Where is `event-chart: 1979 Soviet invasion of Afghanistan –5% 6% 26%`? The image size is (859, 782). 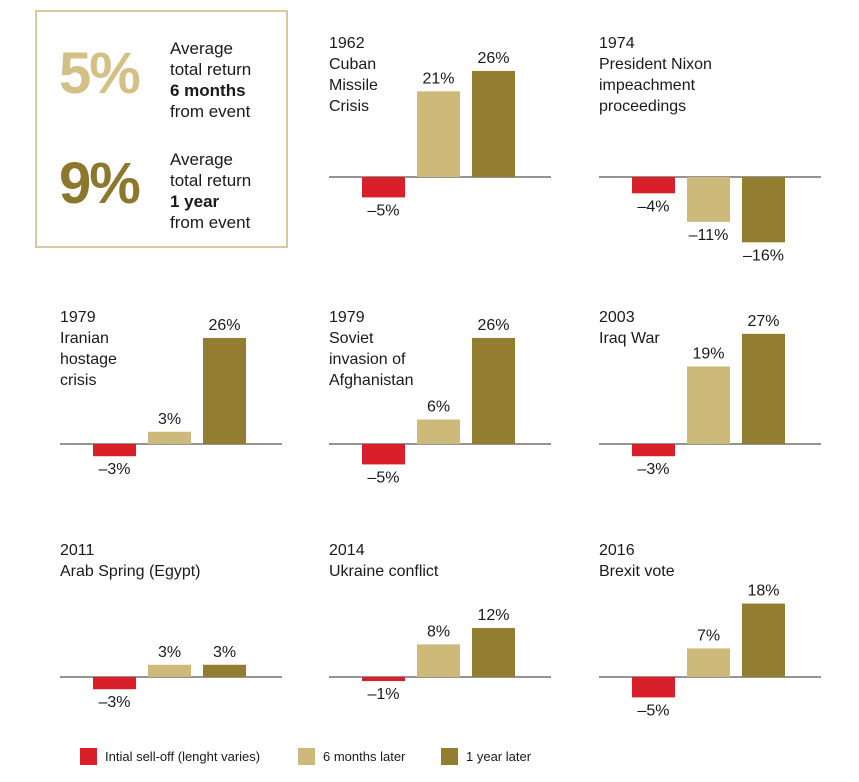 event-chart: 1979 Soviet invasion of Afghanistan –5% 6% 26% is located at coordinates (440, 397).